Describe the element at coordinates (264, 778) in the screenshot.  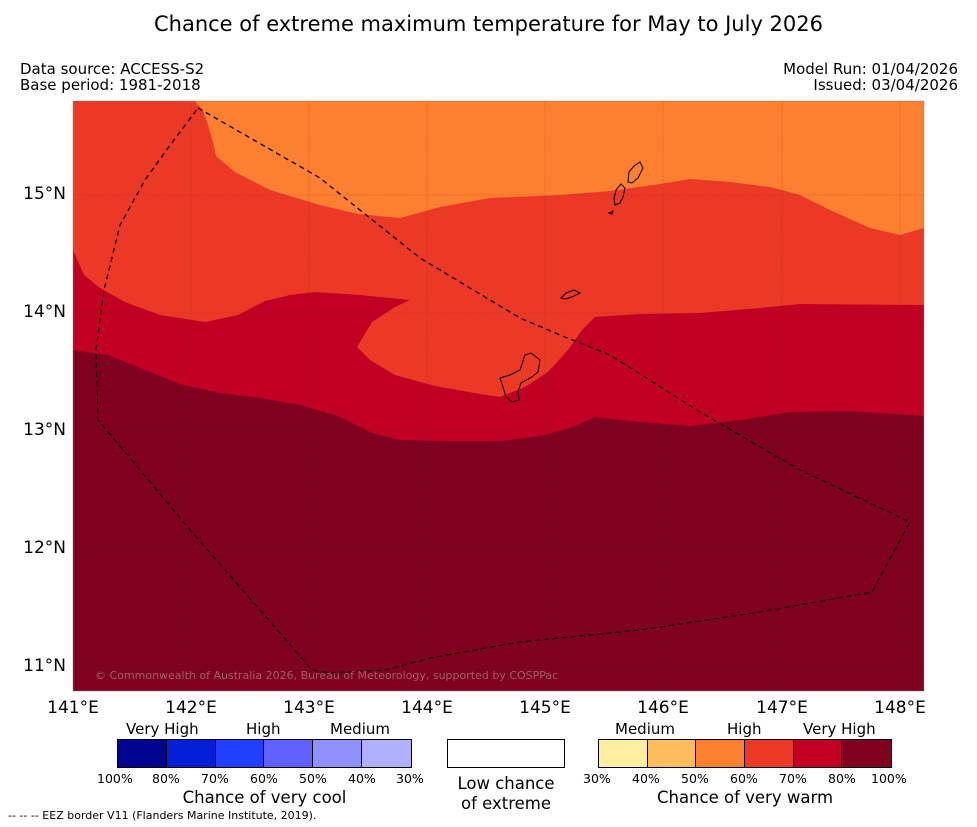
I see `cool-pct-60: 60%` at that location.